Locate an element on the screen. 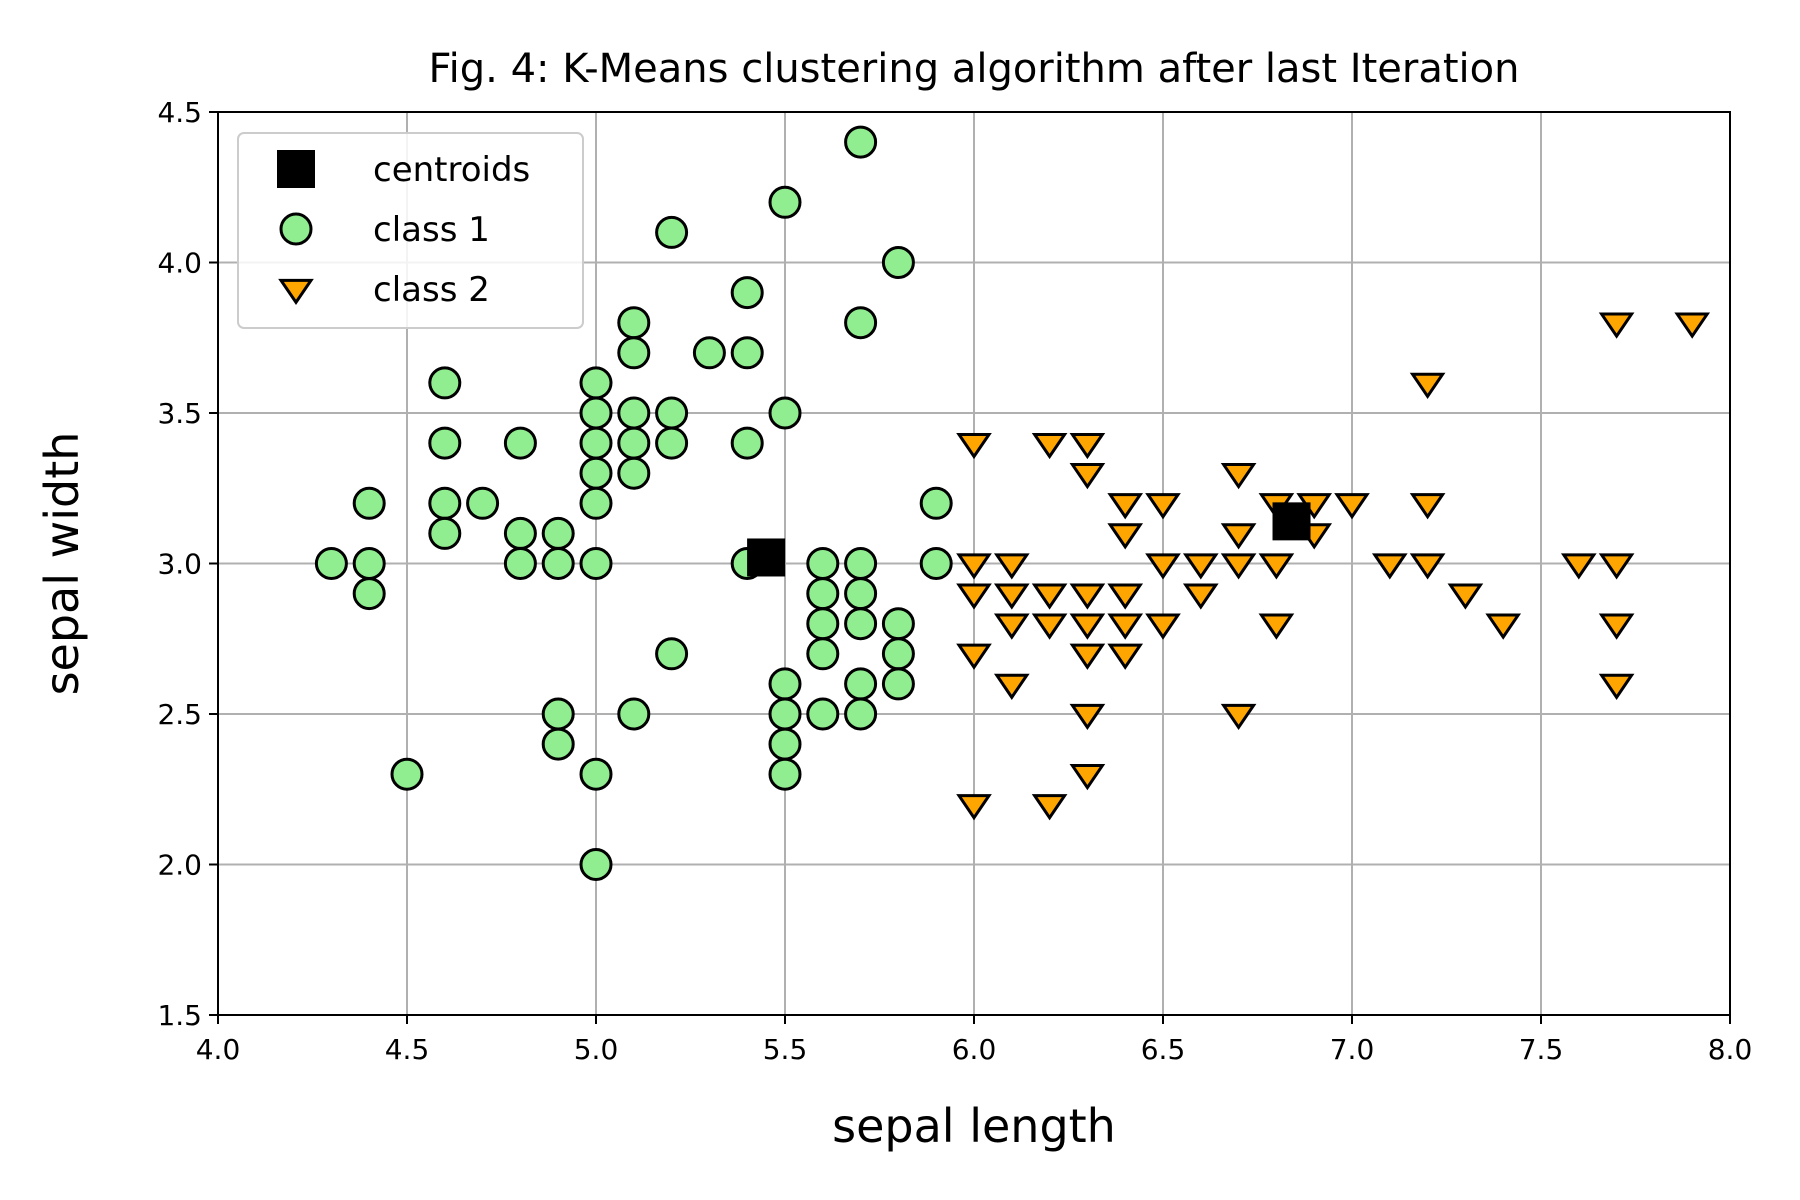  y-tick-label: 4.0 is located at coordinates (179, 263).